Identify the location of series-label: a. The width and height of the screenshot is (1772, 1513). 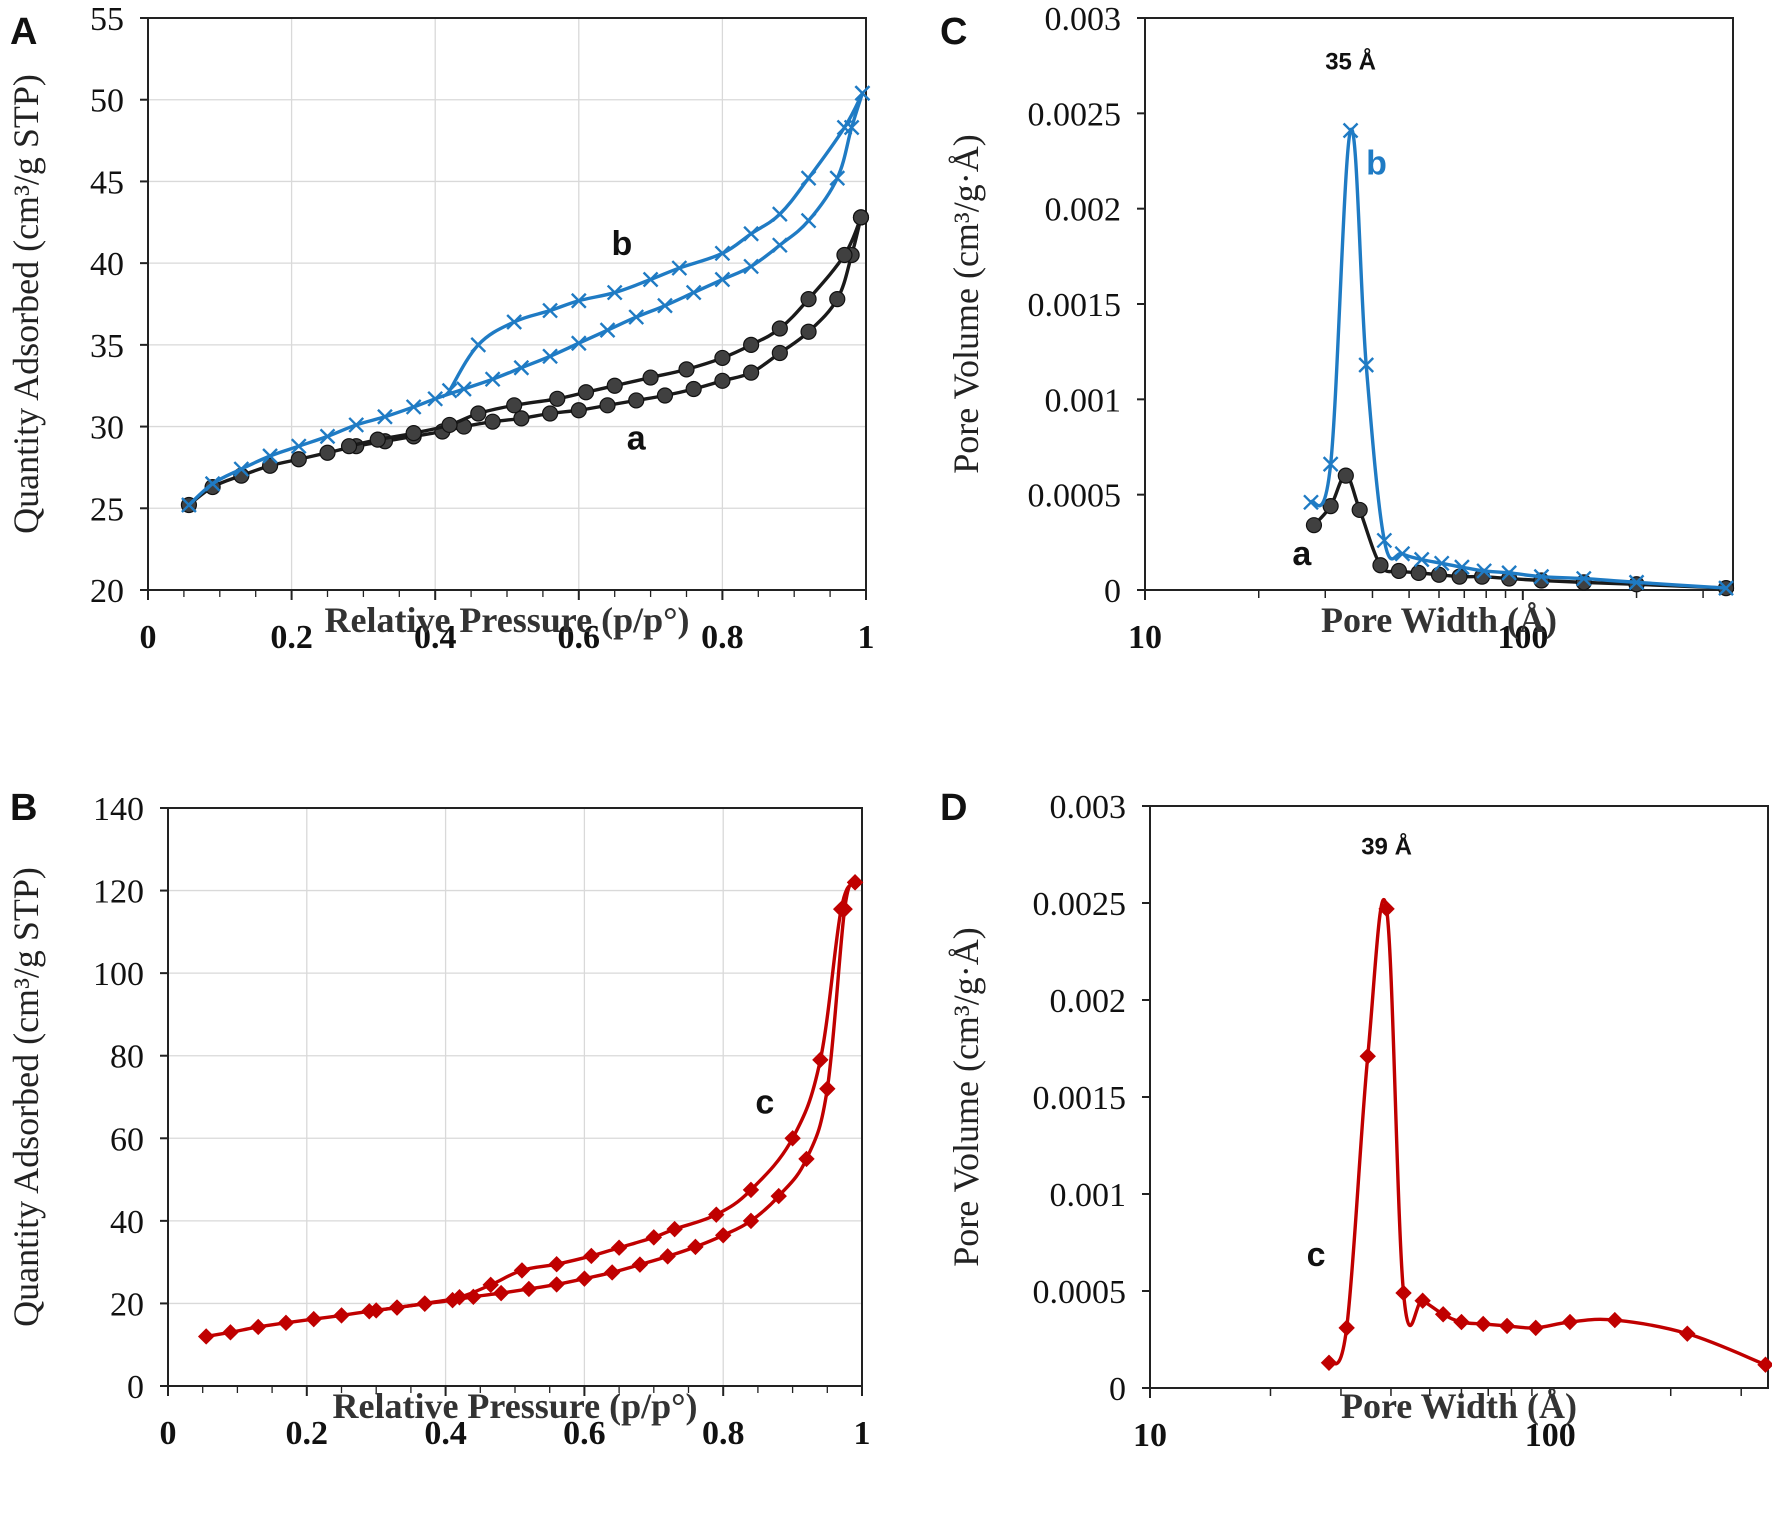
(1302, 554).